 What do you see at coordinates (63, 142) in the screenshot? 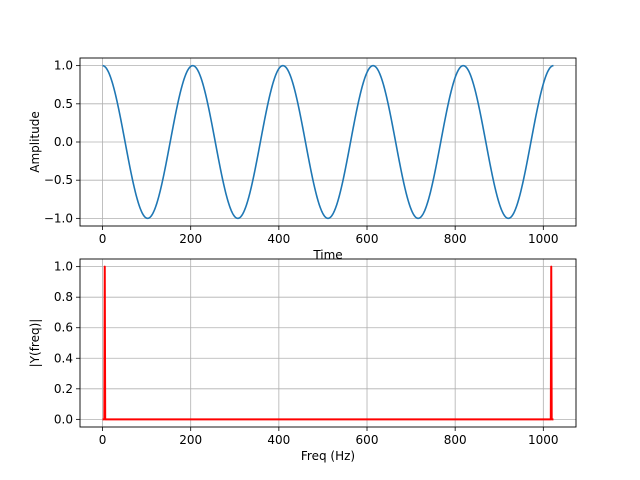
I see `top-y-tick-label: 0.0` at bounding box center [63, 142].